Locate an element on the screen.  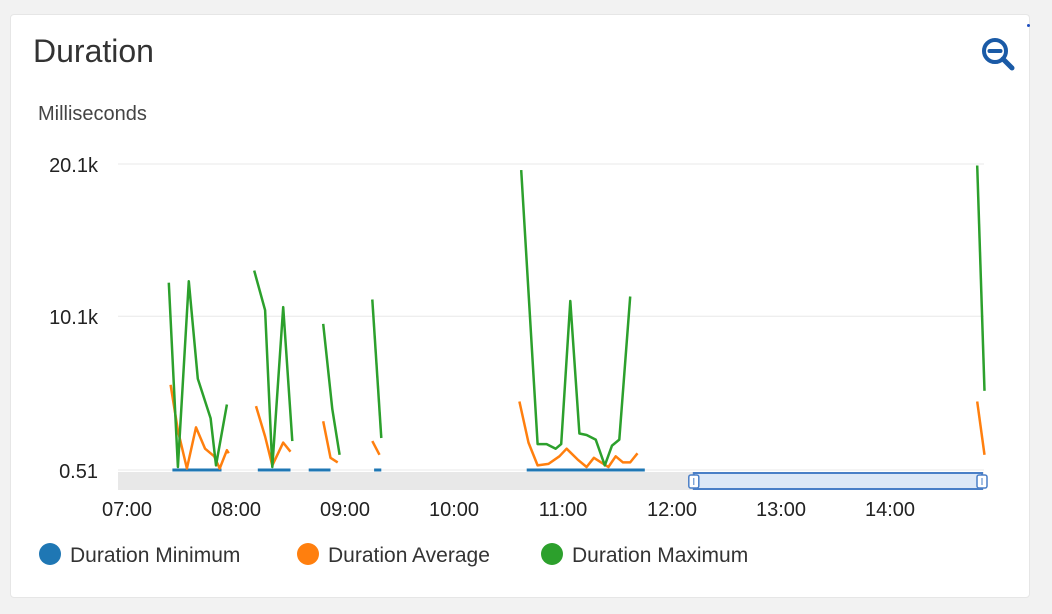
x-tick-label: 13:00 is located at coordinates (781, 510).